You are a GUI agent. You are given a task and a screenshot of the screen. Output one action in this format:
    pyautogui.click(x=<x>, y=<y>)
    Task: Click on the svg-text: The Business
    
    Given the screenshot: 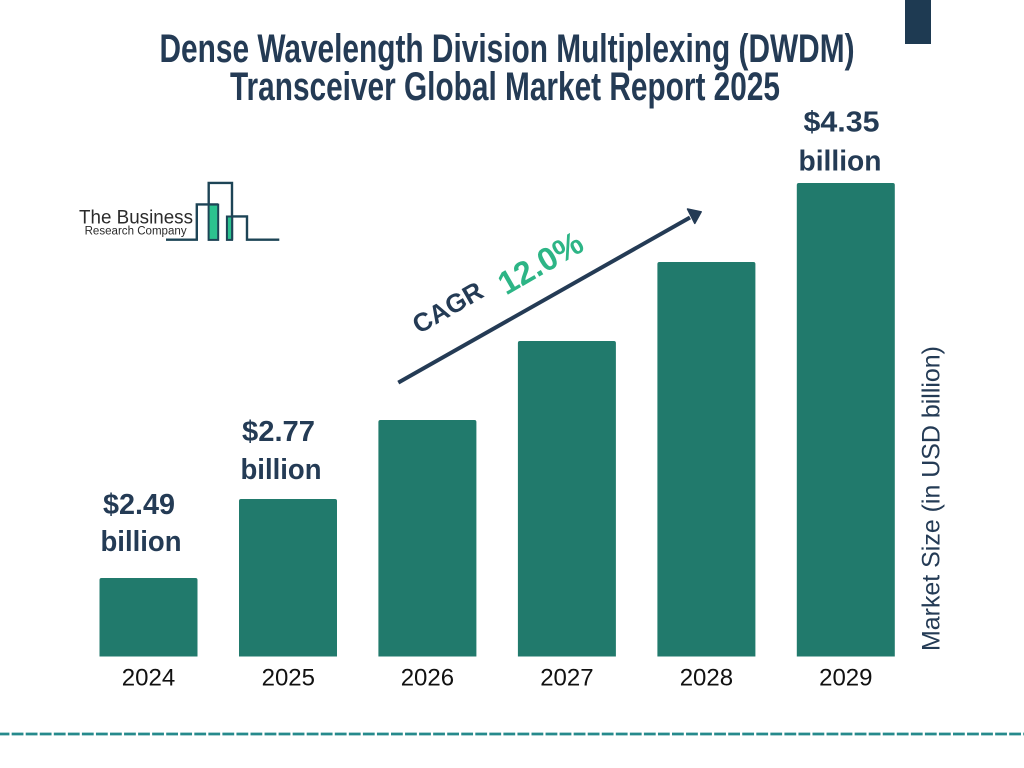 What is the action you would take?
    pyautogui.click(x=136, y=218)
    